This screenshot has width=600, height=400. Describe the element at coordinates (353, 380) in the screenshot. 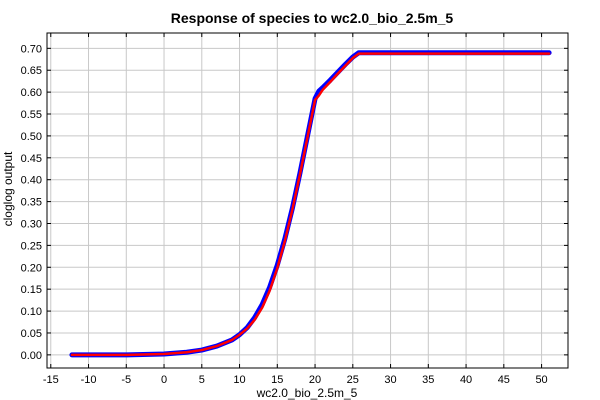

I see `x-tick-label: 25` at that location.